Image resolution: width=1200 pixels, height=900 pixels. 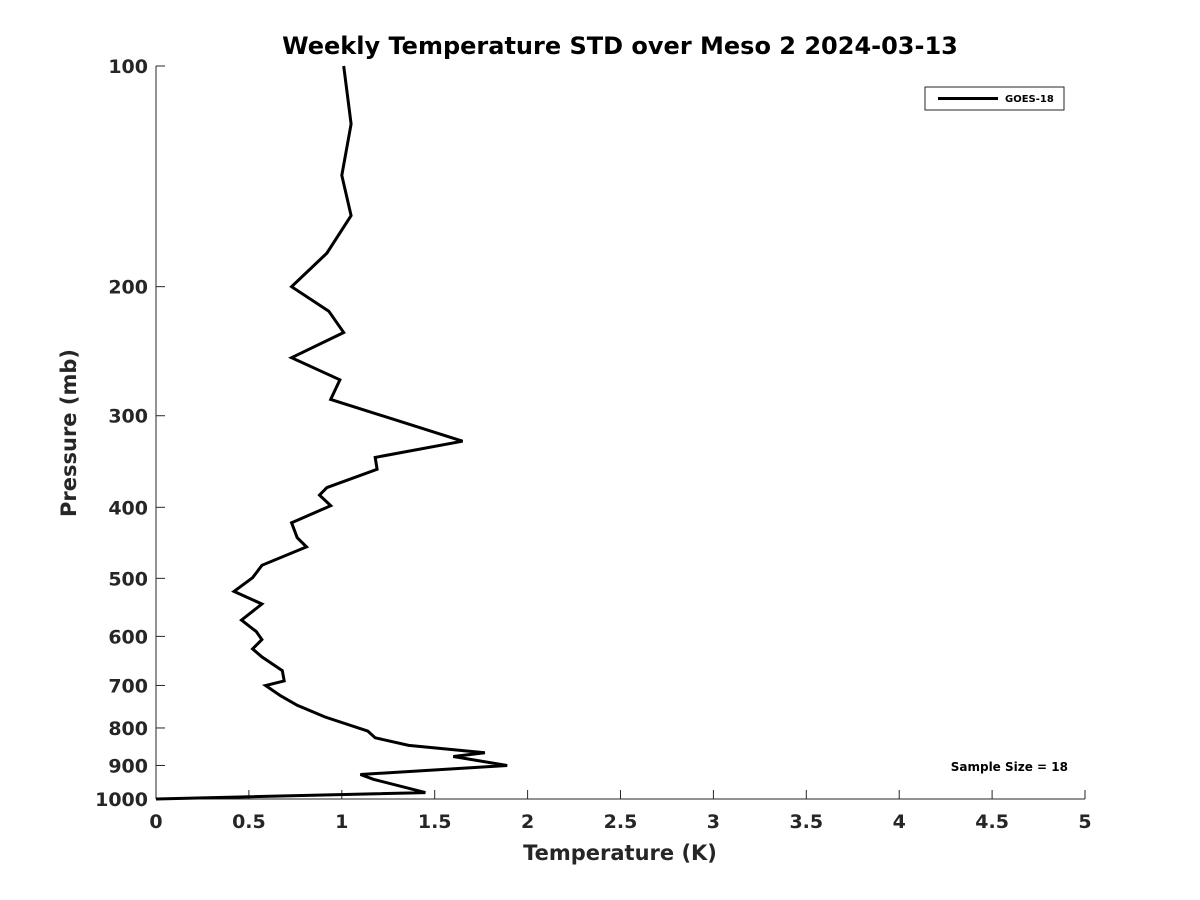 What do you see at coordinates (899, 822) in the screenshot?
I see `x-tick-label: 4` at bounding box center [899, 822].